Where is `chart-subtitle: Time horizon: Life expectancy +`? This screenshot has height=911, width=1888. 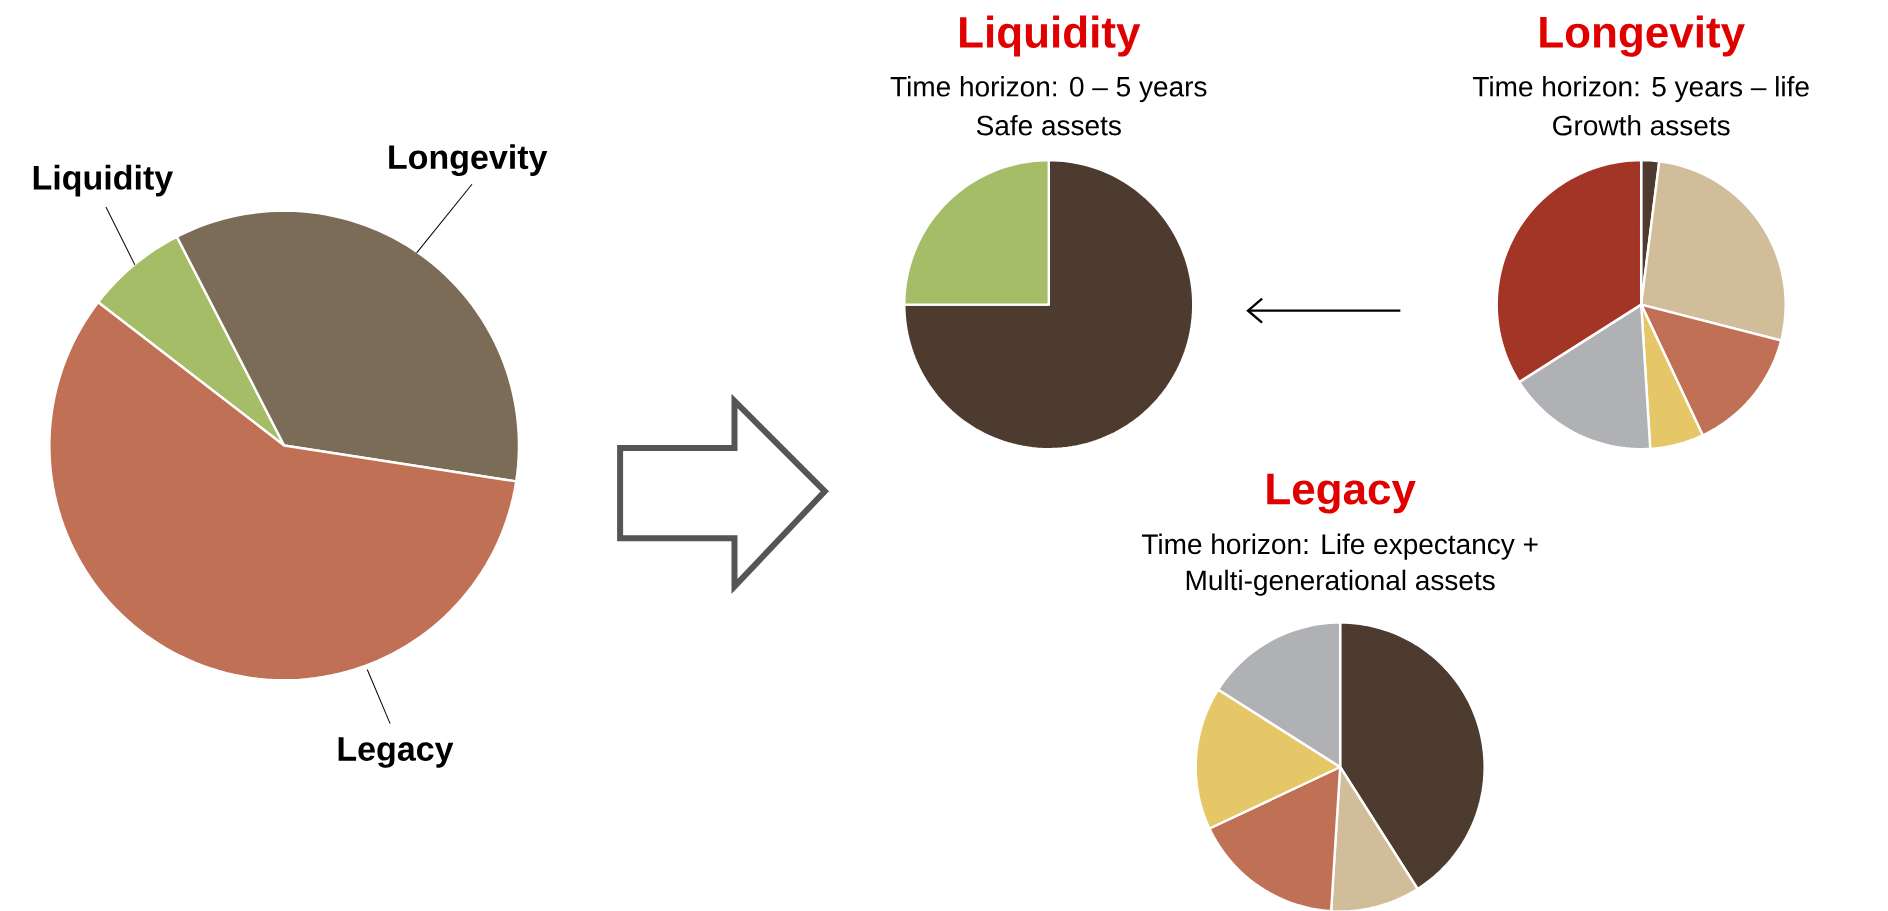 chart-subtitle: Time horizon: Life expectancy + is located at coordinates (1339, 546).